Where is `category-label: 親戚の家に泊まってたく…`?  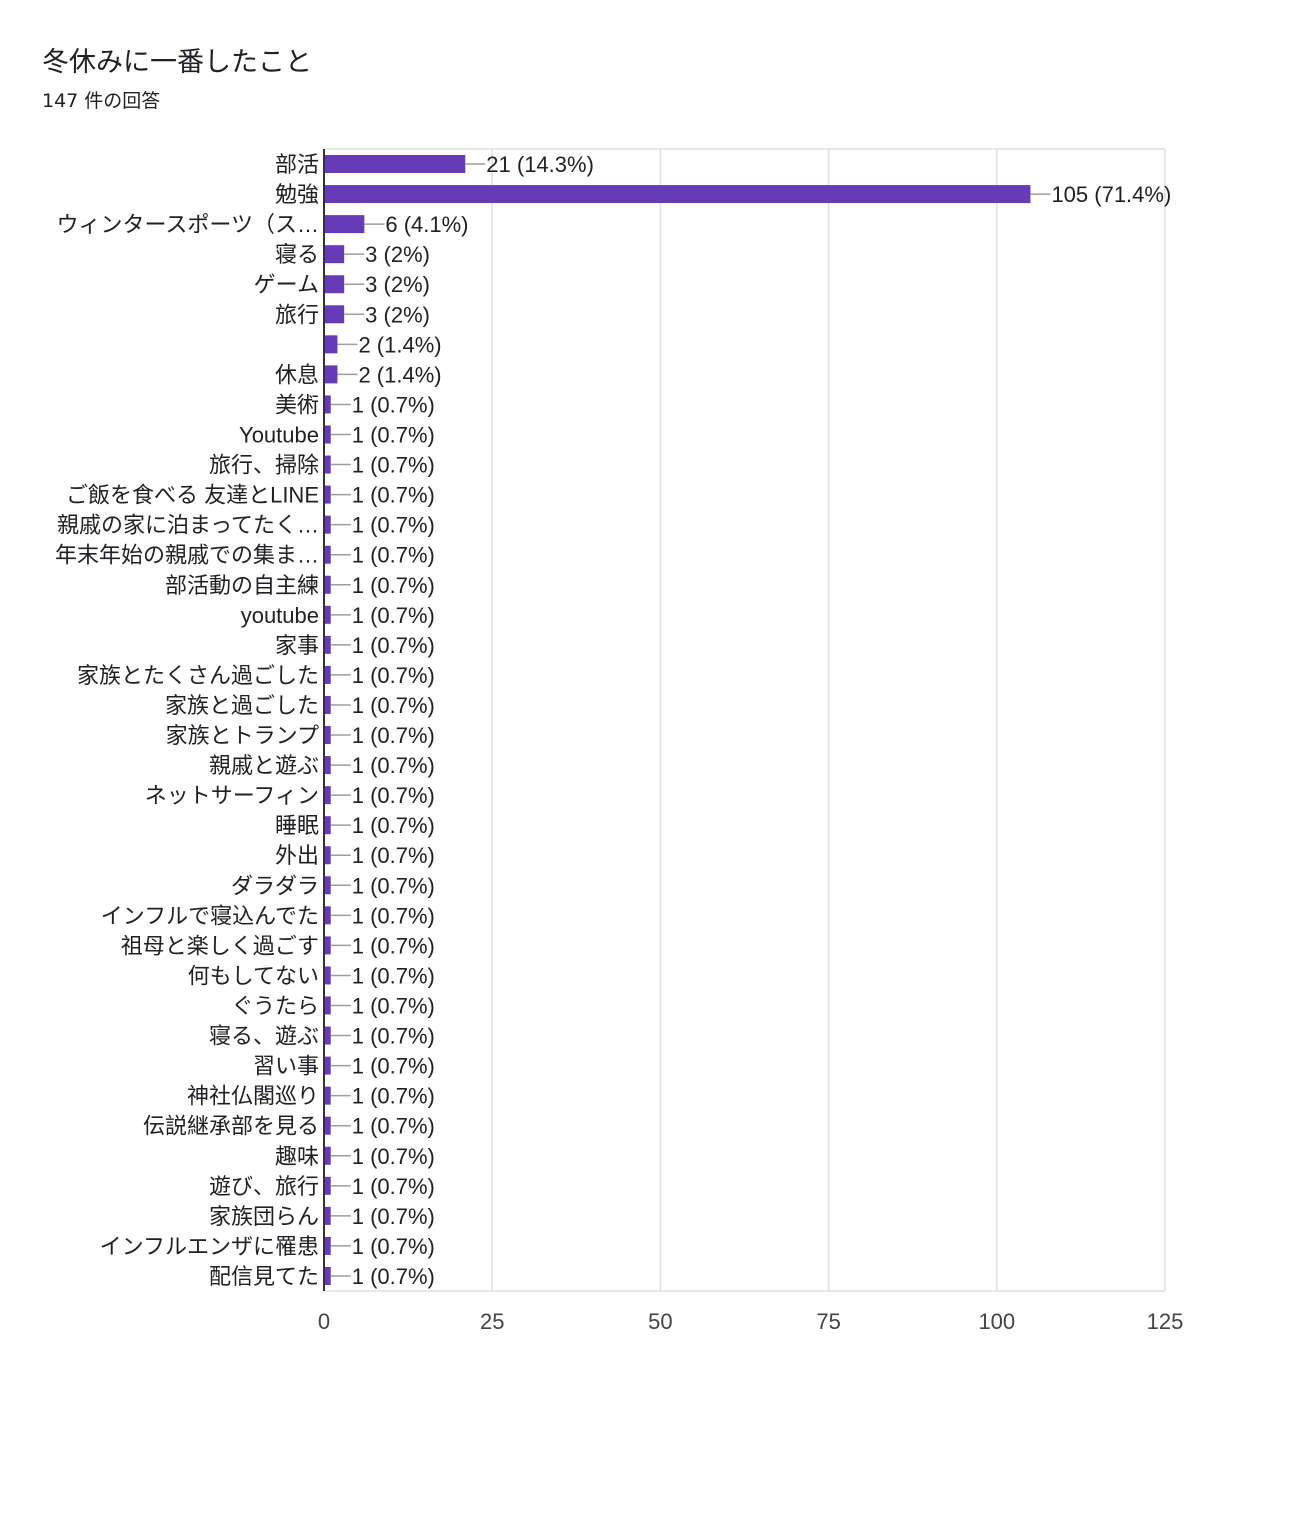 category-label: 親戚の家に泊まってたく… is located at coordinates (188, 525).